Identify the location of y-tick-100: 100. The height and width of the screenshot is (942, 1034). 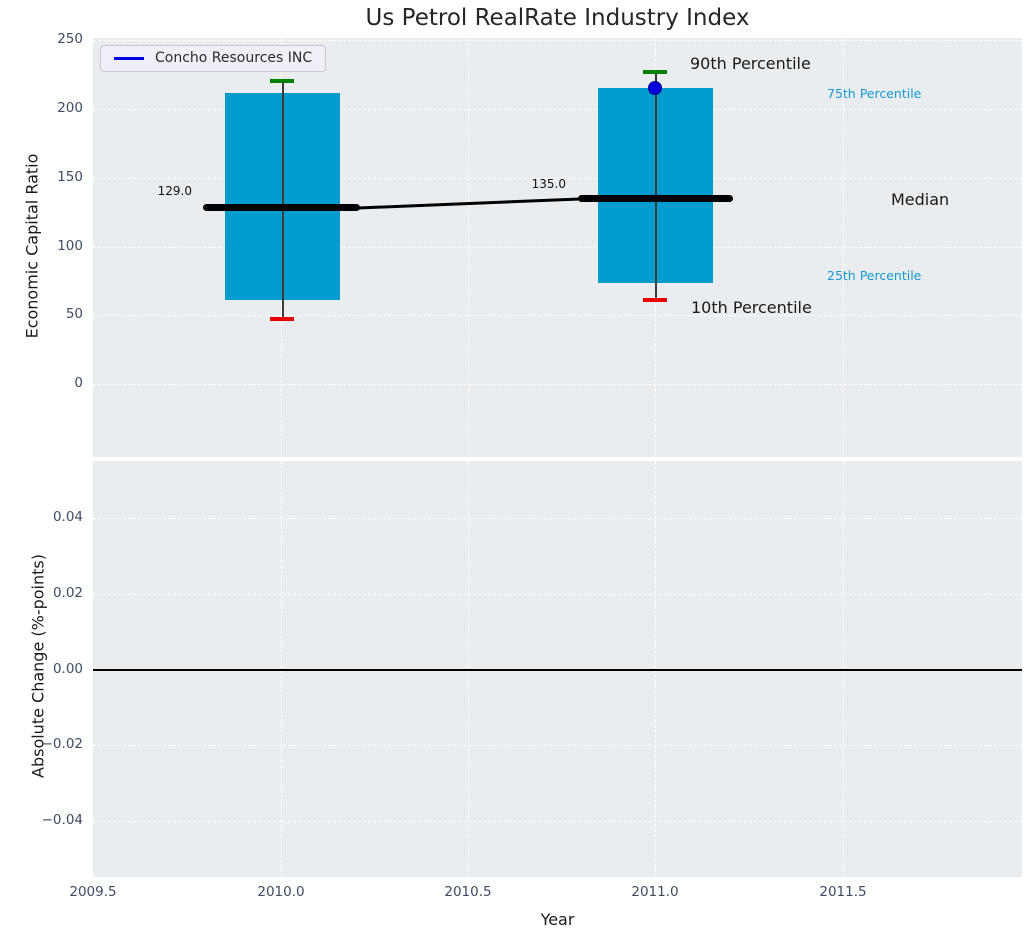
(70, 246).